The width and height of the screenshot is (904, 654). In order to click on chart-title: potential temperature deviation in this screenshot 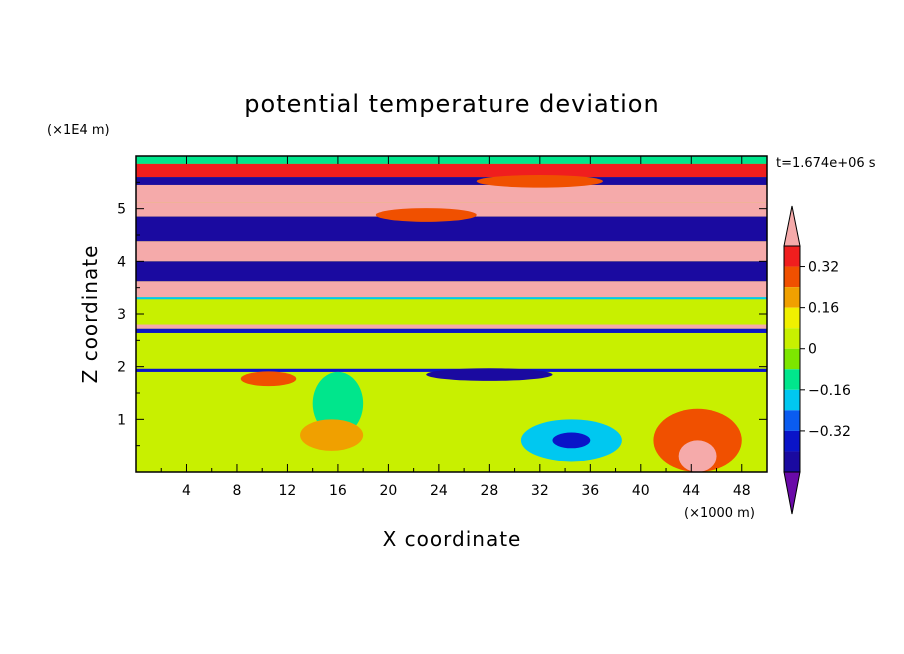, I will do `click(451, 104)`.